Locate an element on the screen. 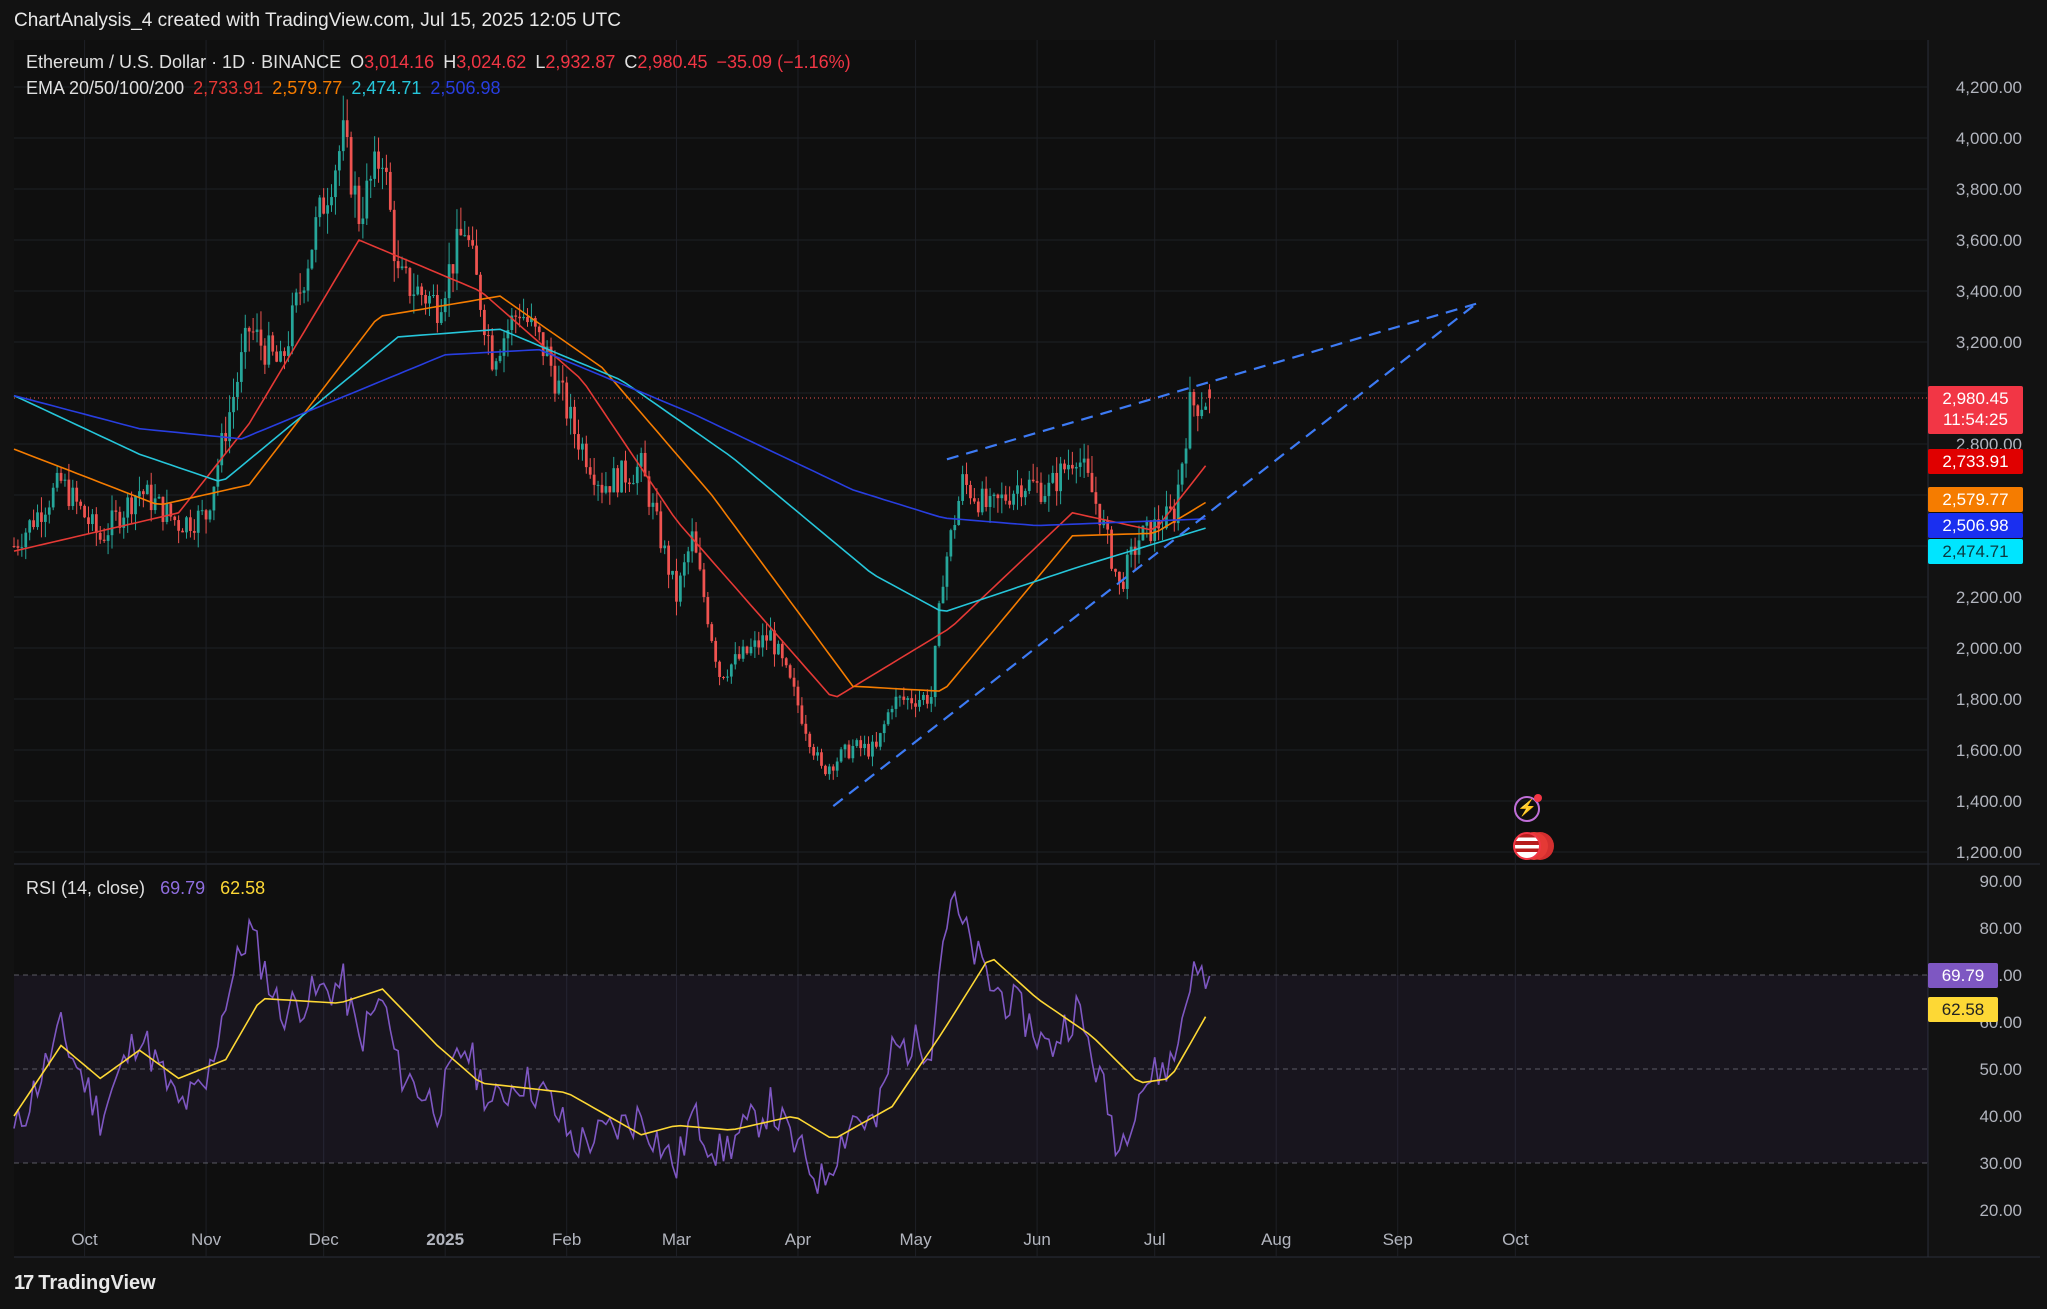  open-value: 3,014.16 is located at coordinates (399, 62).